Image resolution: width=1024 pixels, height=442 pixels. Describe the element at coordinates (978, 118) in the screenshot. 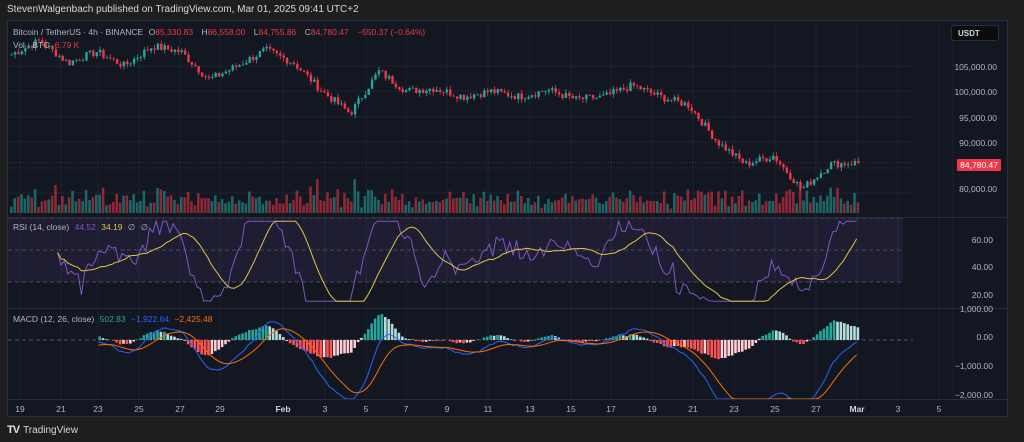

I see `price-tick: 95,000.00` at that location.